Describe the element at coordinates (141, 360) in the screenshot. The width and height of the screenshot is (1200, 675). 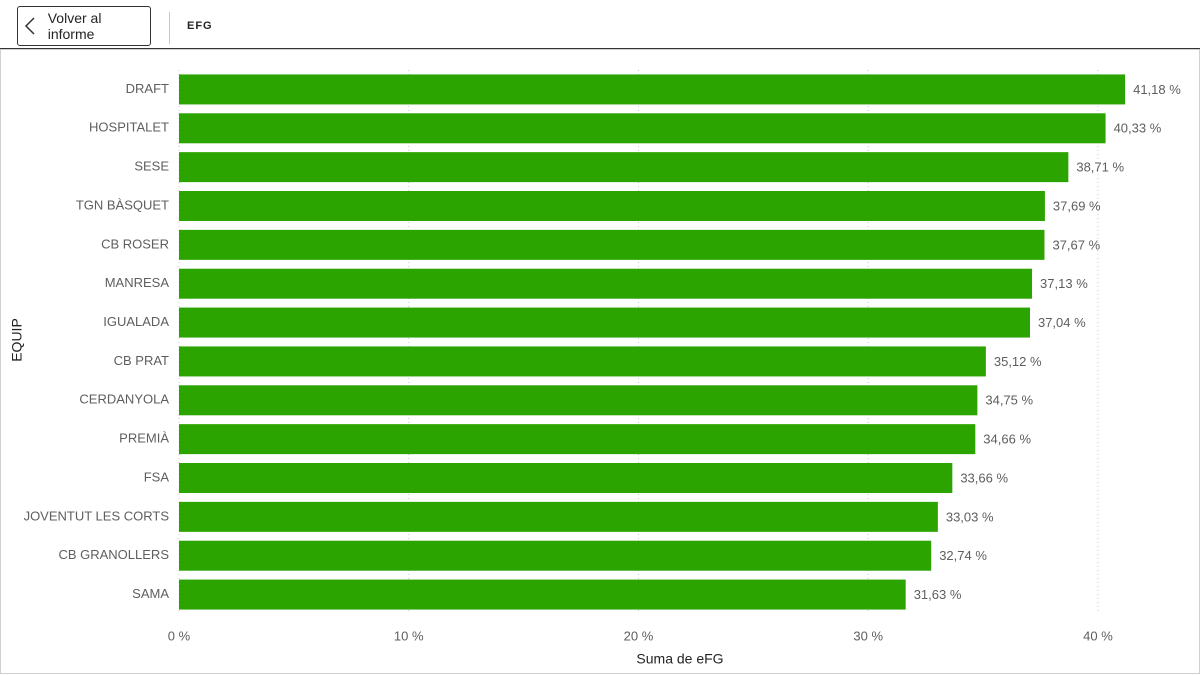
I see `y-tick-label: CB PRAT` at that location.